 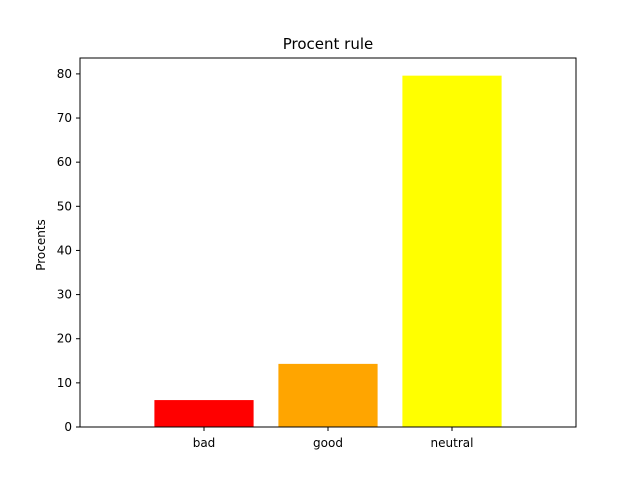 I want to click on y-tick-label: 30, so click(x=64, y=295).